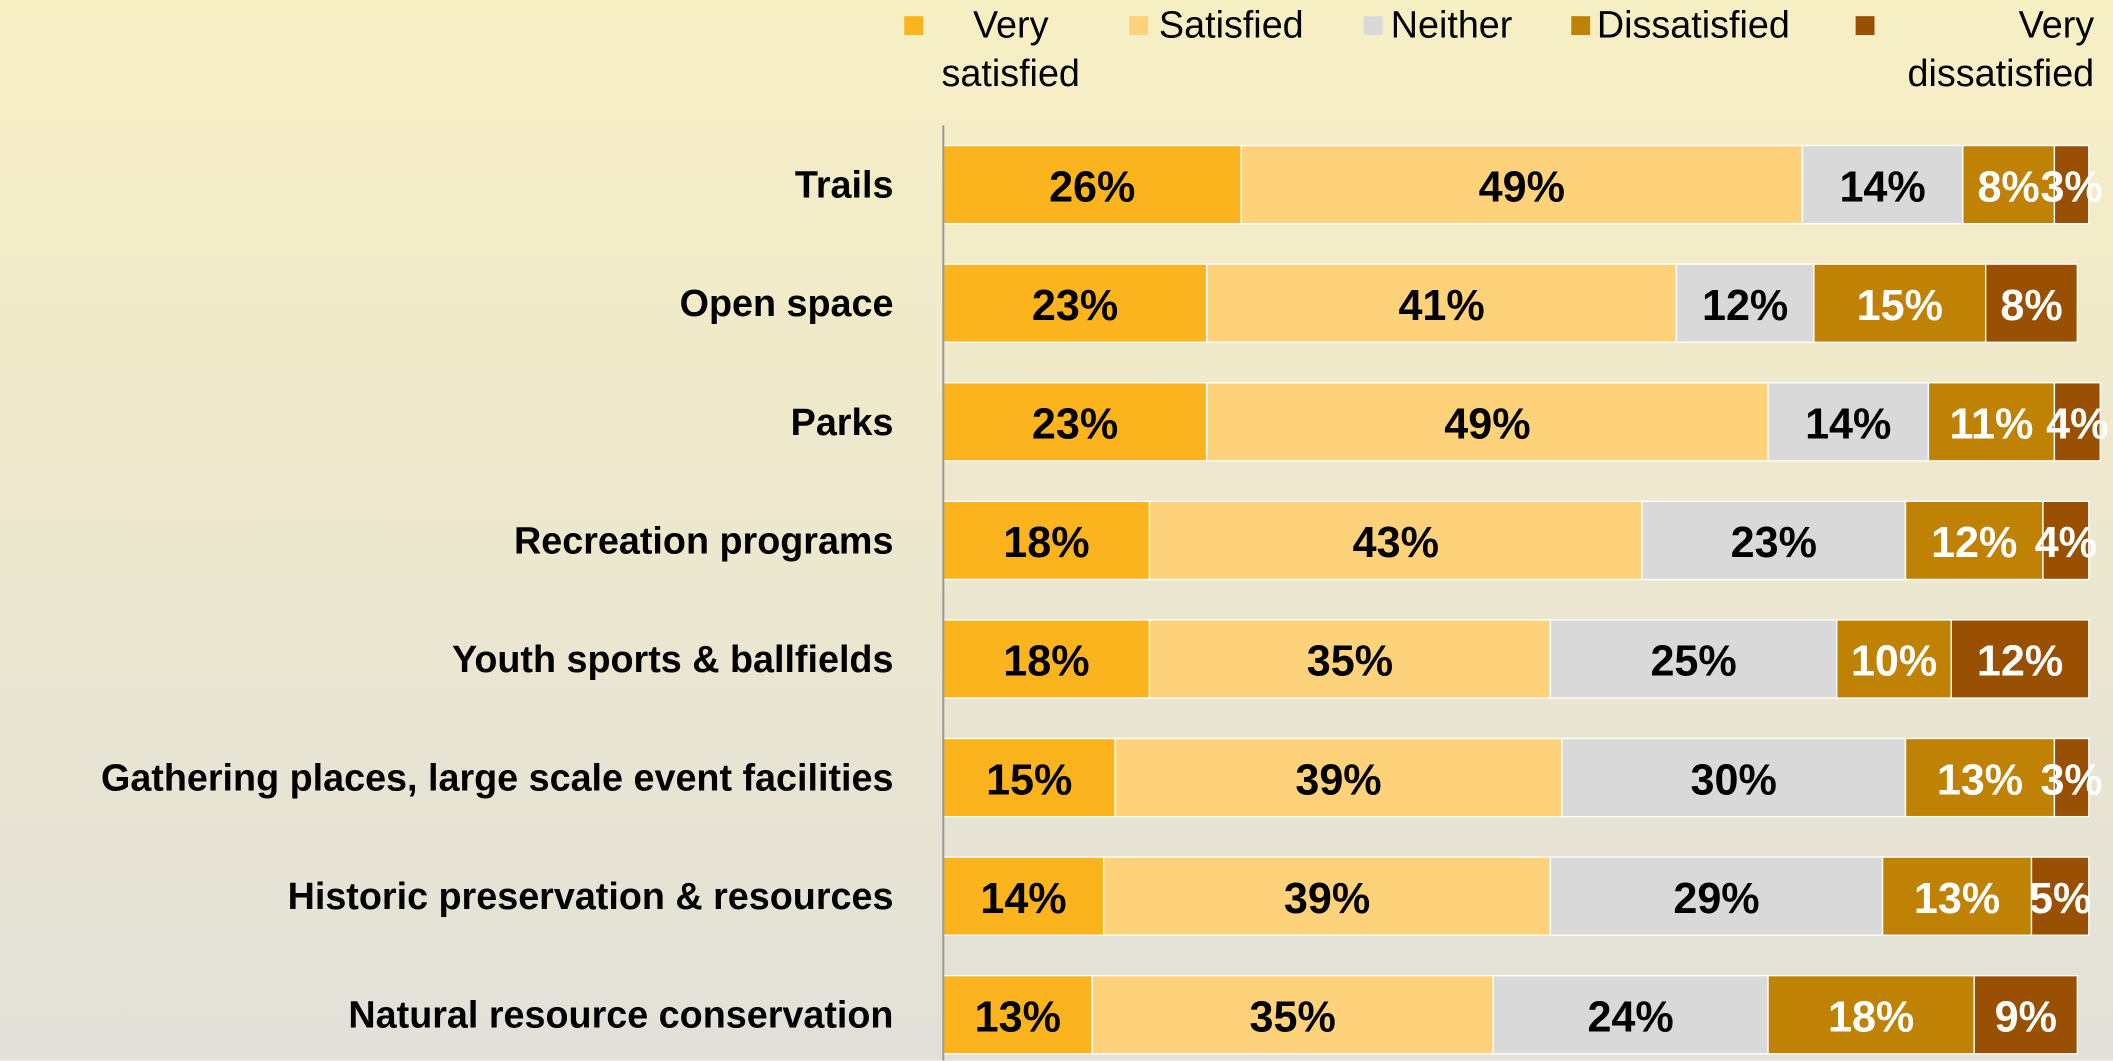 The height and width of the screenshot is (1061, 2113). Describe the element at coordinates (1092, 187) in the screenshot. I see `data-label: 26%` at that location.